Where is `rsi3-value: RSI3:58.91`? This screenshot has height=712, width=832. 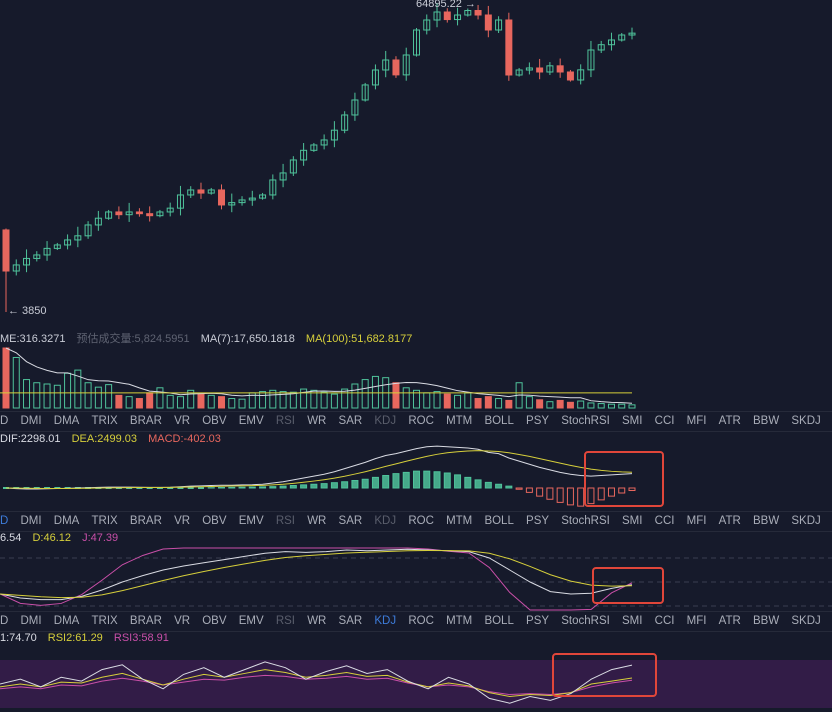 rsi3-value: RSI3:58.91 is located at coordinates (141, 638).